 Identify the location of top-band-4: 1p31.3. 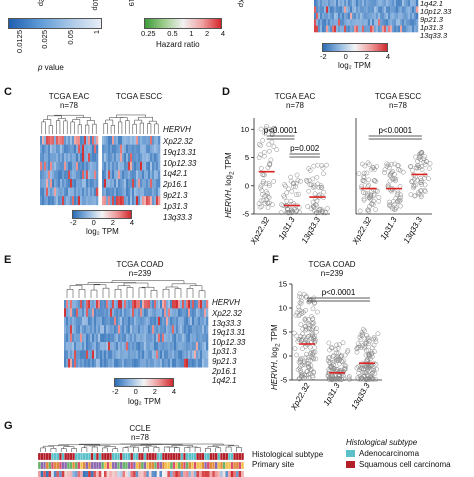
(431, 27).